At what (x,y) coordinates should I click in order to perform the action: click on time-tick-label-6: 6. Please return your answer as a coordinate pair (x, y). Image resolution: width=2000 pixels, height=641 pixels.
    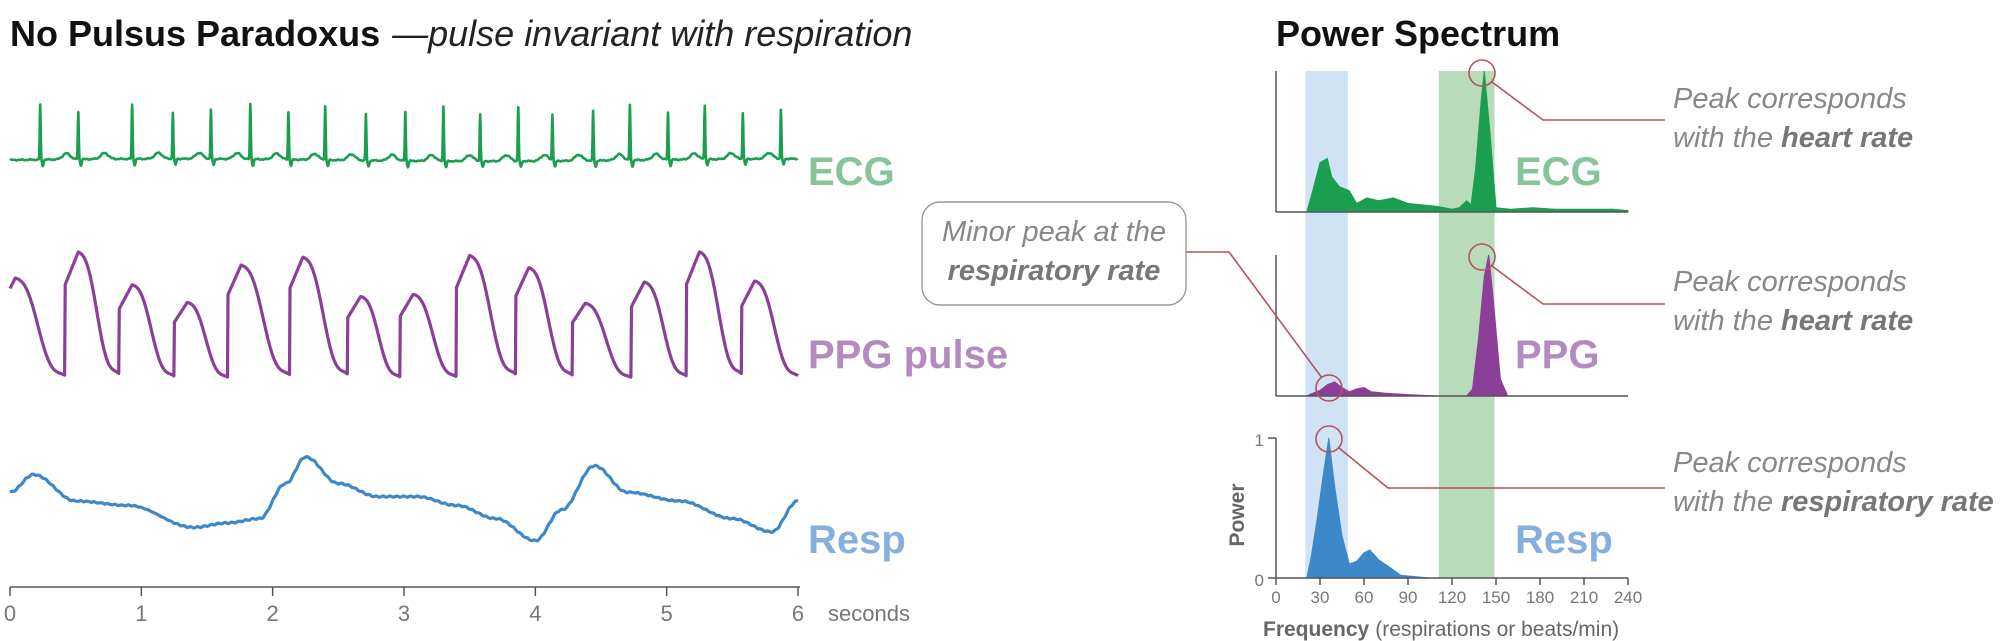
    Looking at the image, I should click on (798, 613).